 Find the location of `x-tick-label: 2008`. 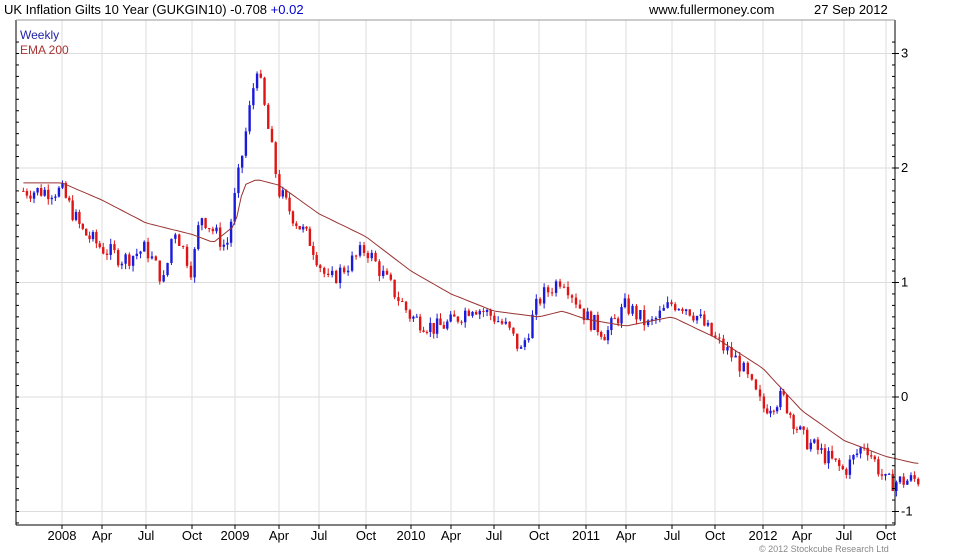

x-tick-label: 2008 is located at coordinates (62, 535).